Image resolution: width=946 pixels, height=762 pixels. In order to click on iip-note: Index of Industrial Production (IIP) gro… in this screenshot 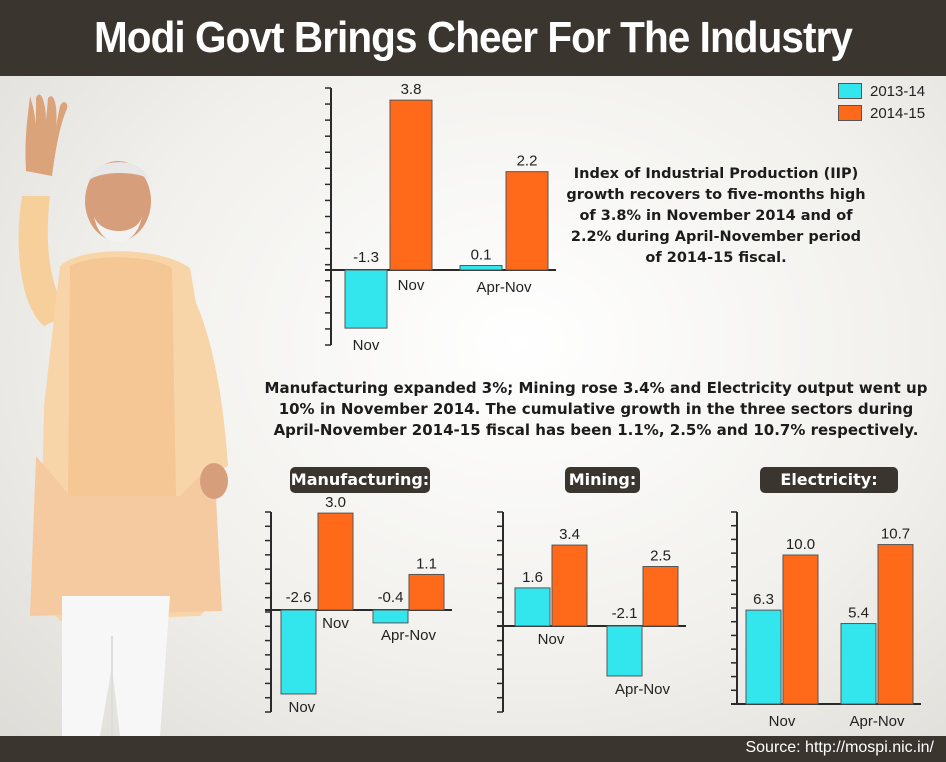, I will do `click(716, 216)`.